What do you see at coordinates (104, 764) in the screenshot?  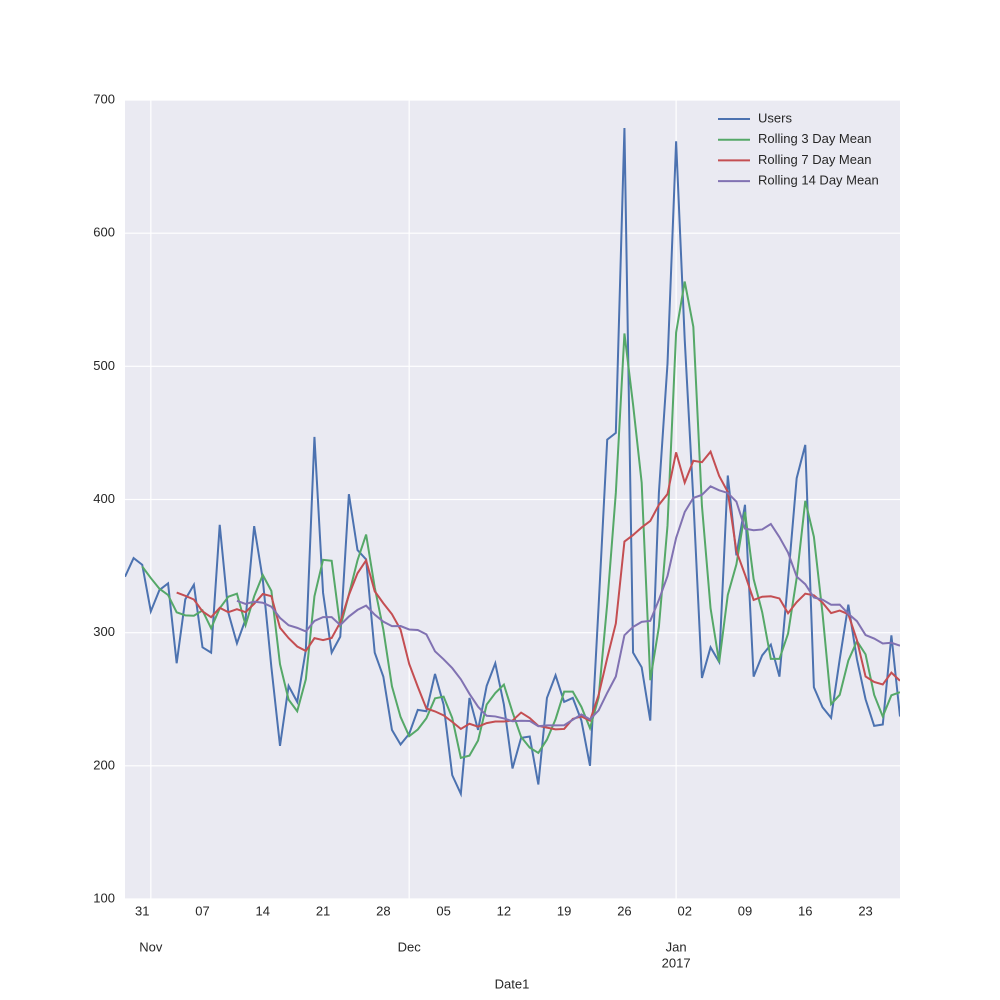 I see `y-tick-label: 200` at bounding box center [104, 764].